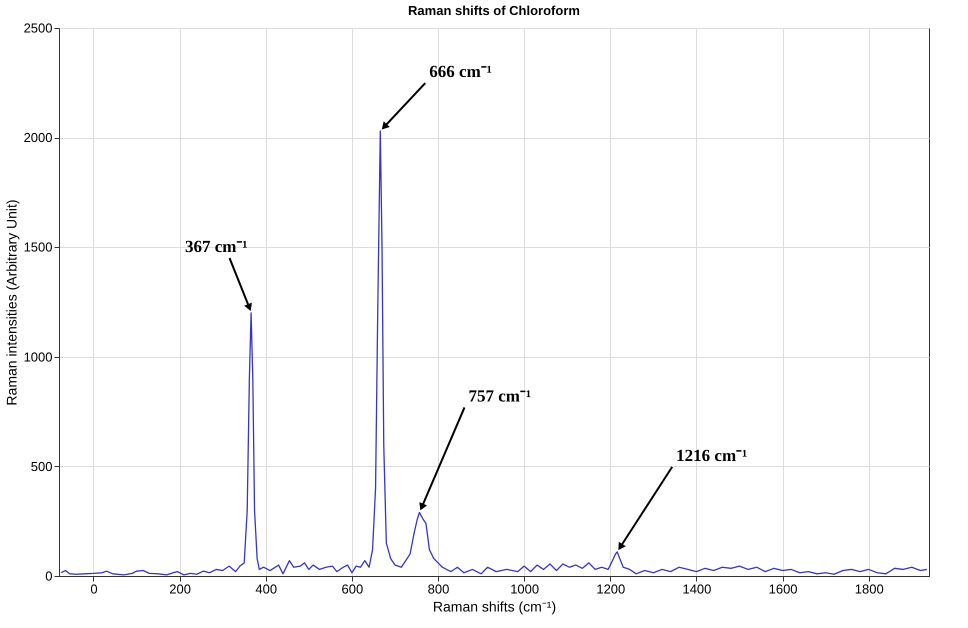  What do you see at coordinates (41, 466) in the screenshot?
I see `y-tick-label: 500` at bounding box center [41, 466].